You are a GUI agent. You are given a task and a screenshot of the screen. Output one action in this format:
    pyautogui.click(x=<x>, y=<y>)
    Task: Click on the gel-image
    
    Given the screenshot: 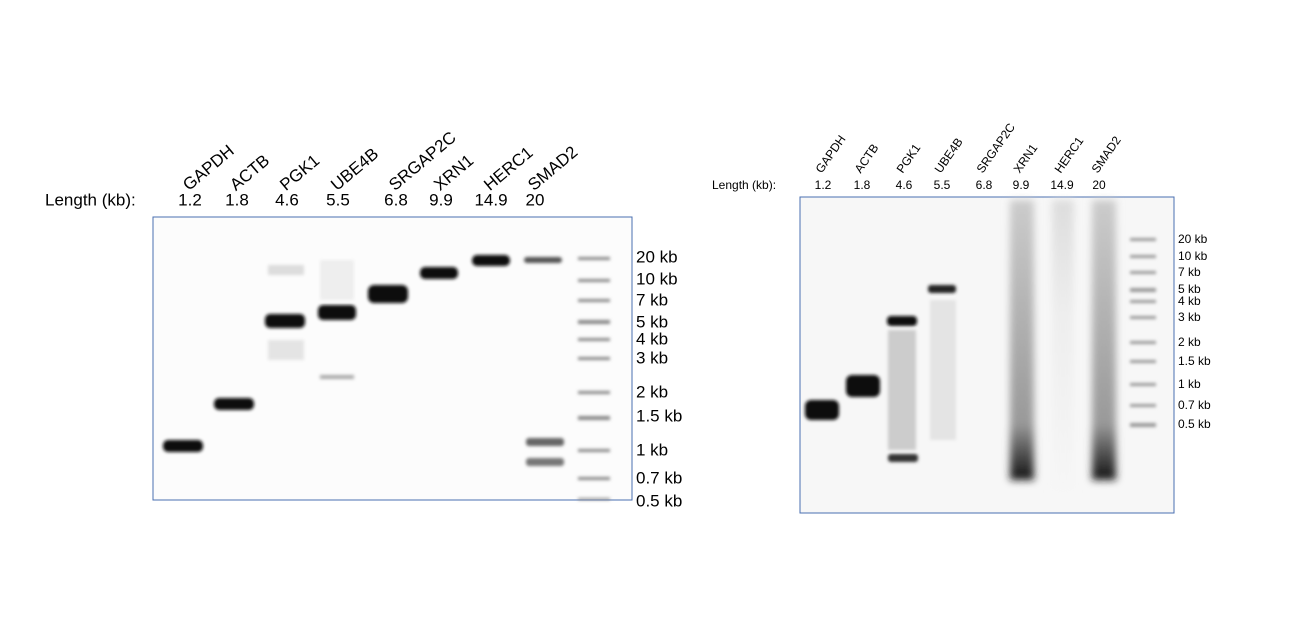 What is the action you would take?
    pyautogui.click(x=987, y=355)
    